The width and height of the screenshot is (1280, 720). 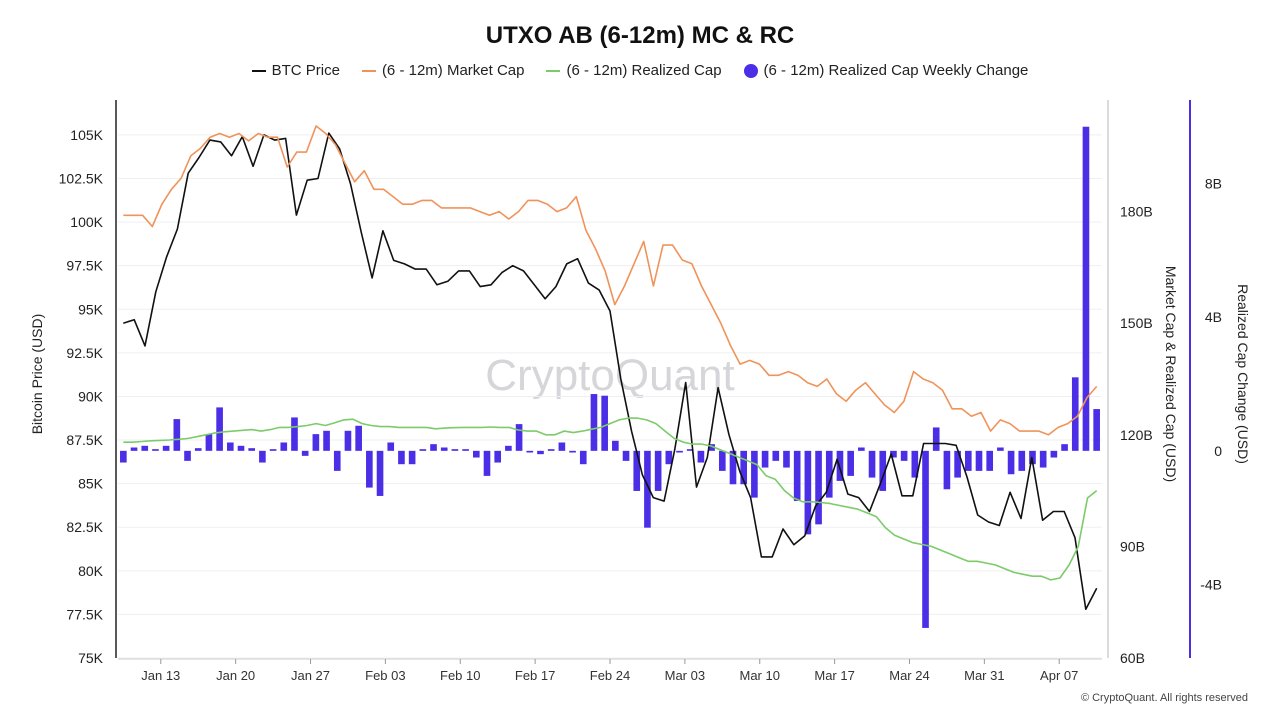 What do you see at coordinates (644, 70) in the screenshot?
I see `legend-label-realized-cap: (6 - 12m) Realized Cap` at bounding box center [644, 70].